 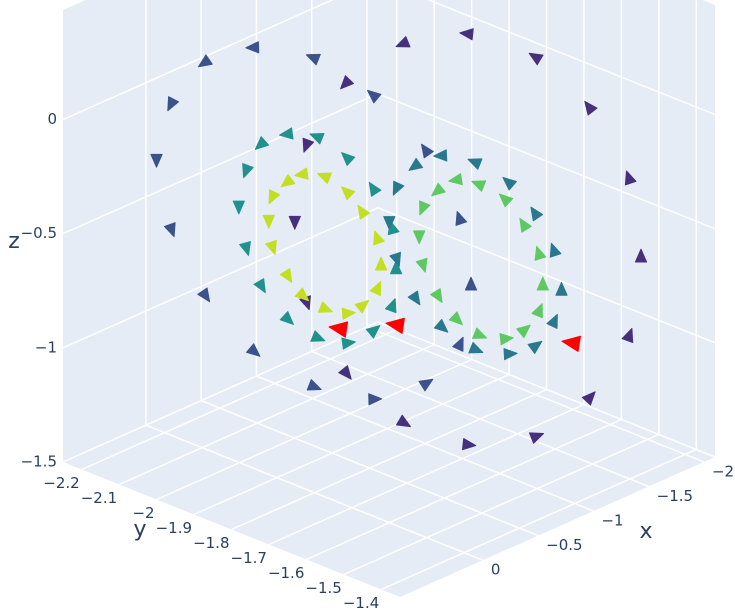 I want to click on y-tick-label: −2.2, so click(x=61, y=483).